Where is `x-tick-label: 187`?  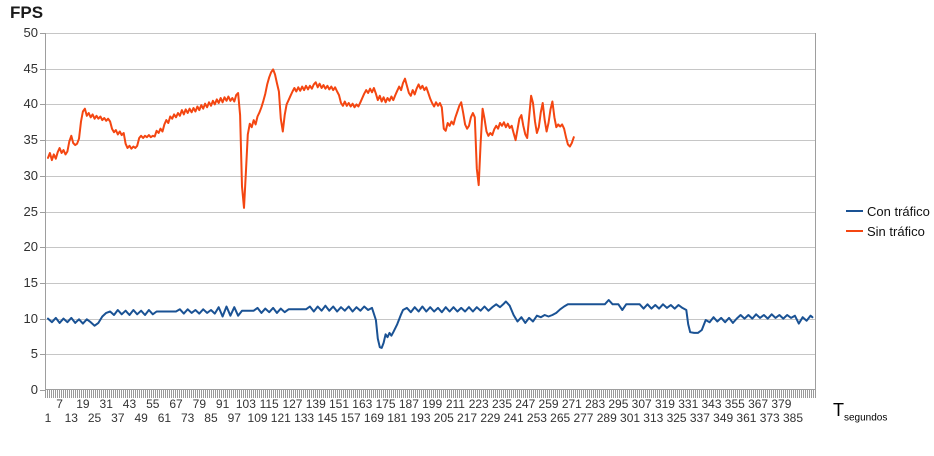
x-tick-label: 187 is located at coordinates (408, 404).